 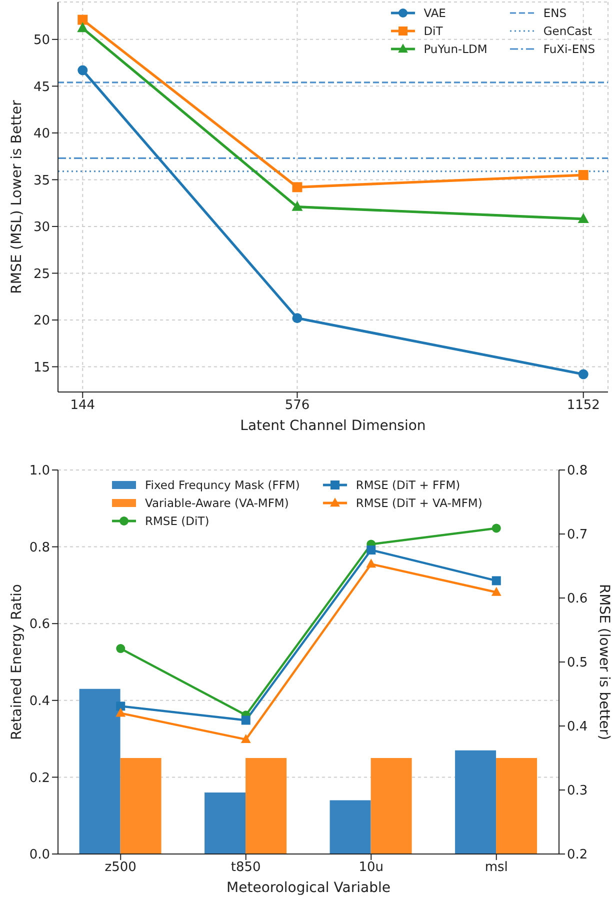 What do you see at coordinates (577, 791) in the screenshot?
I see `y2-tick-label: 0.3` at bounding box center [577, 791].